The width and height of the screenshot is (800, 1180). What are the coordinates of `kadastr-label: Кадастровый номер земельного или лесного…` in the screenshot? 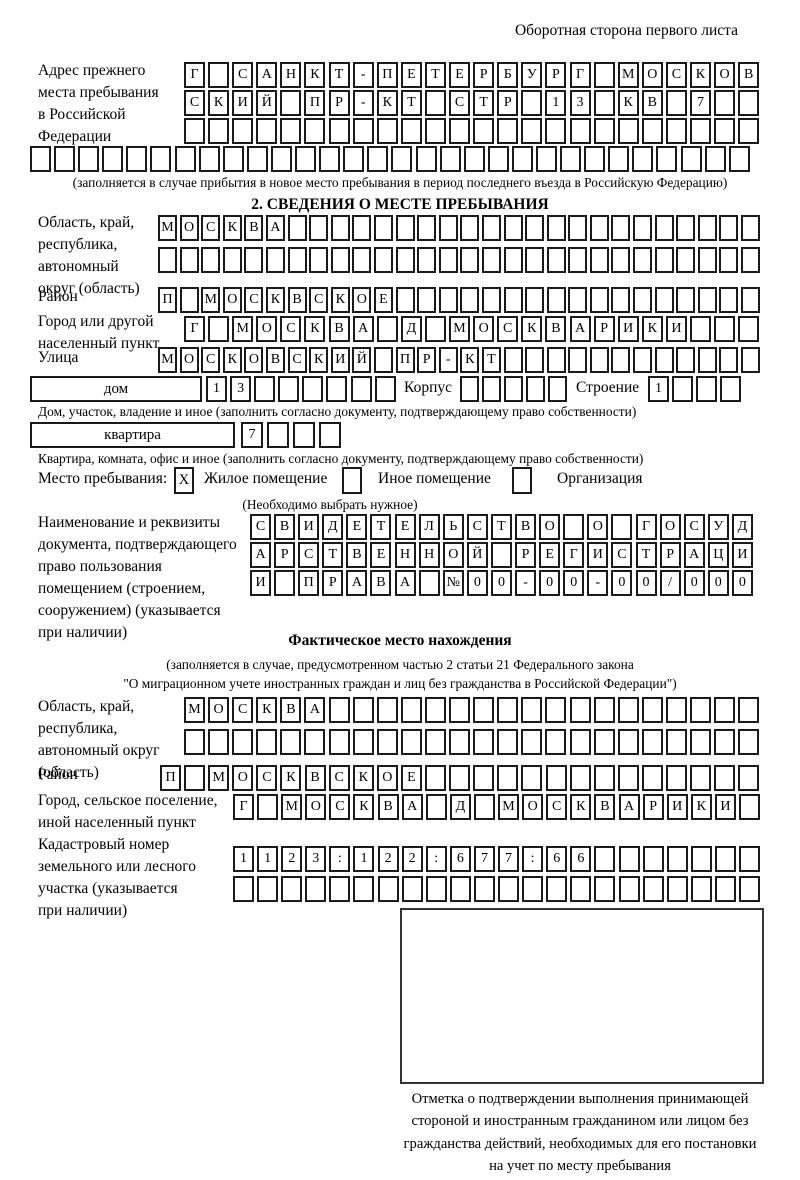 It's located at (117, 877).